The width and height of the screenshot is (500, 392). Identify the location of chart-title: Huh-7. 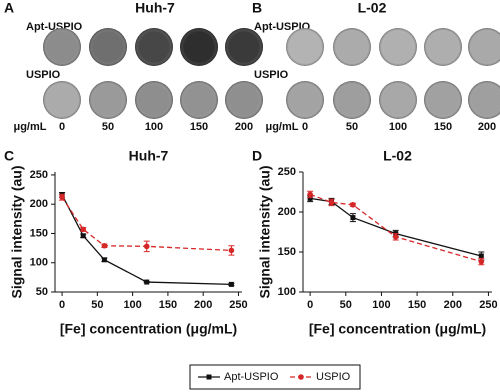
(149, 156).